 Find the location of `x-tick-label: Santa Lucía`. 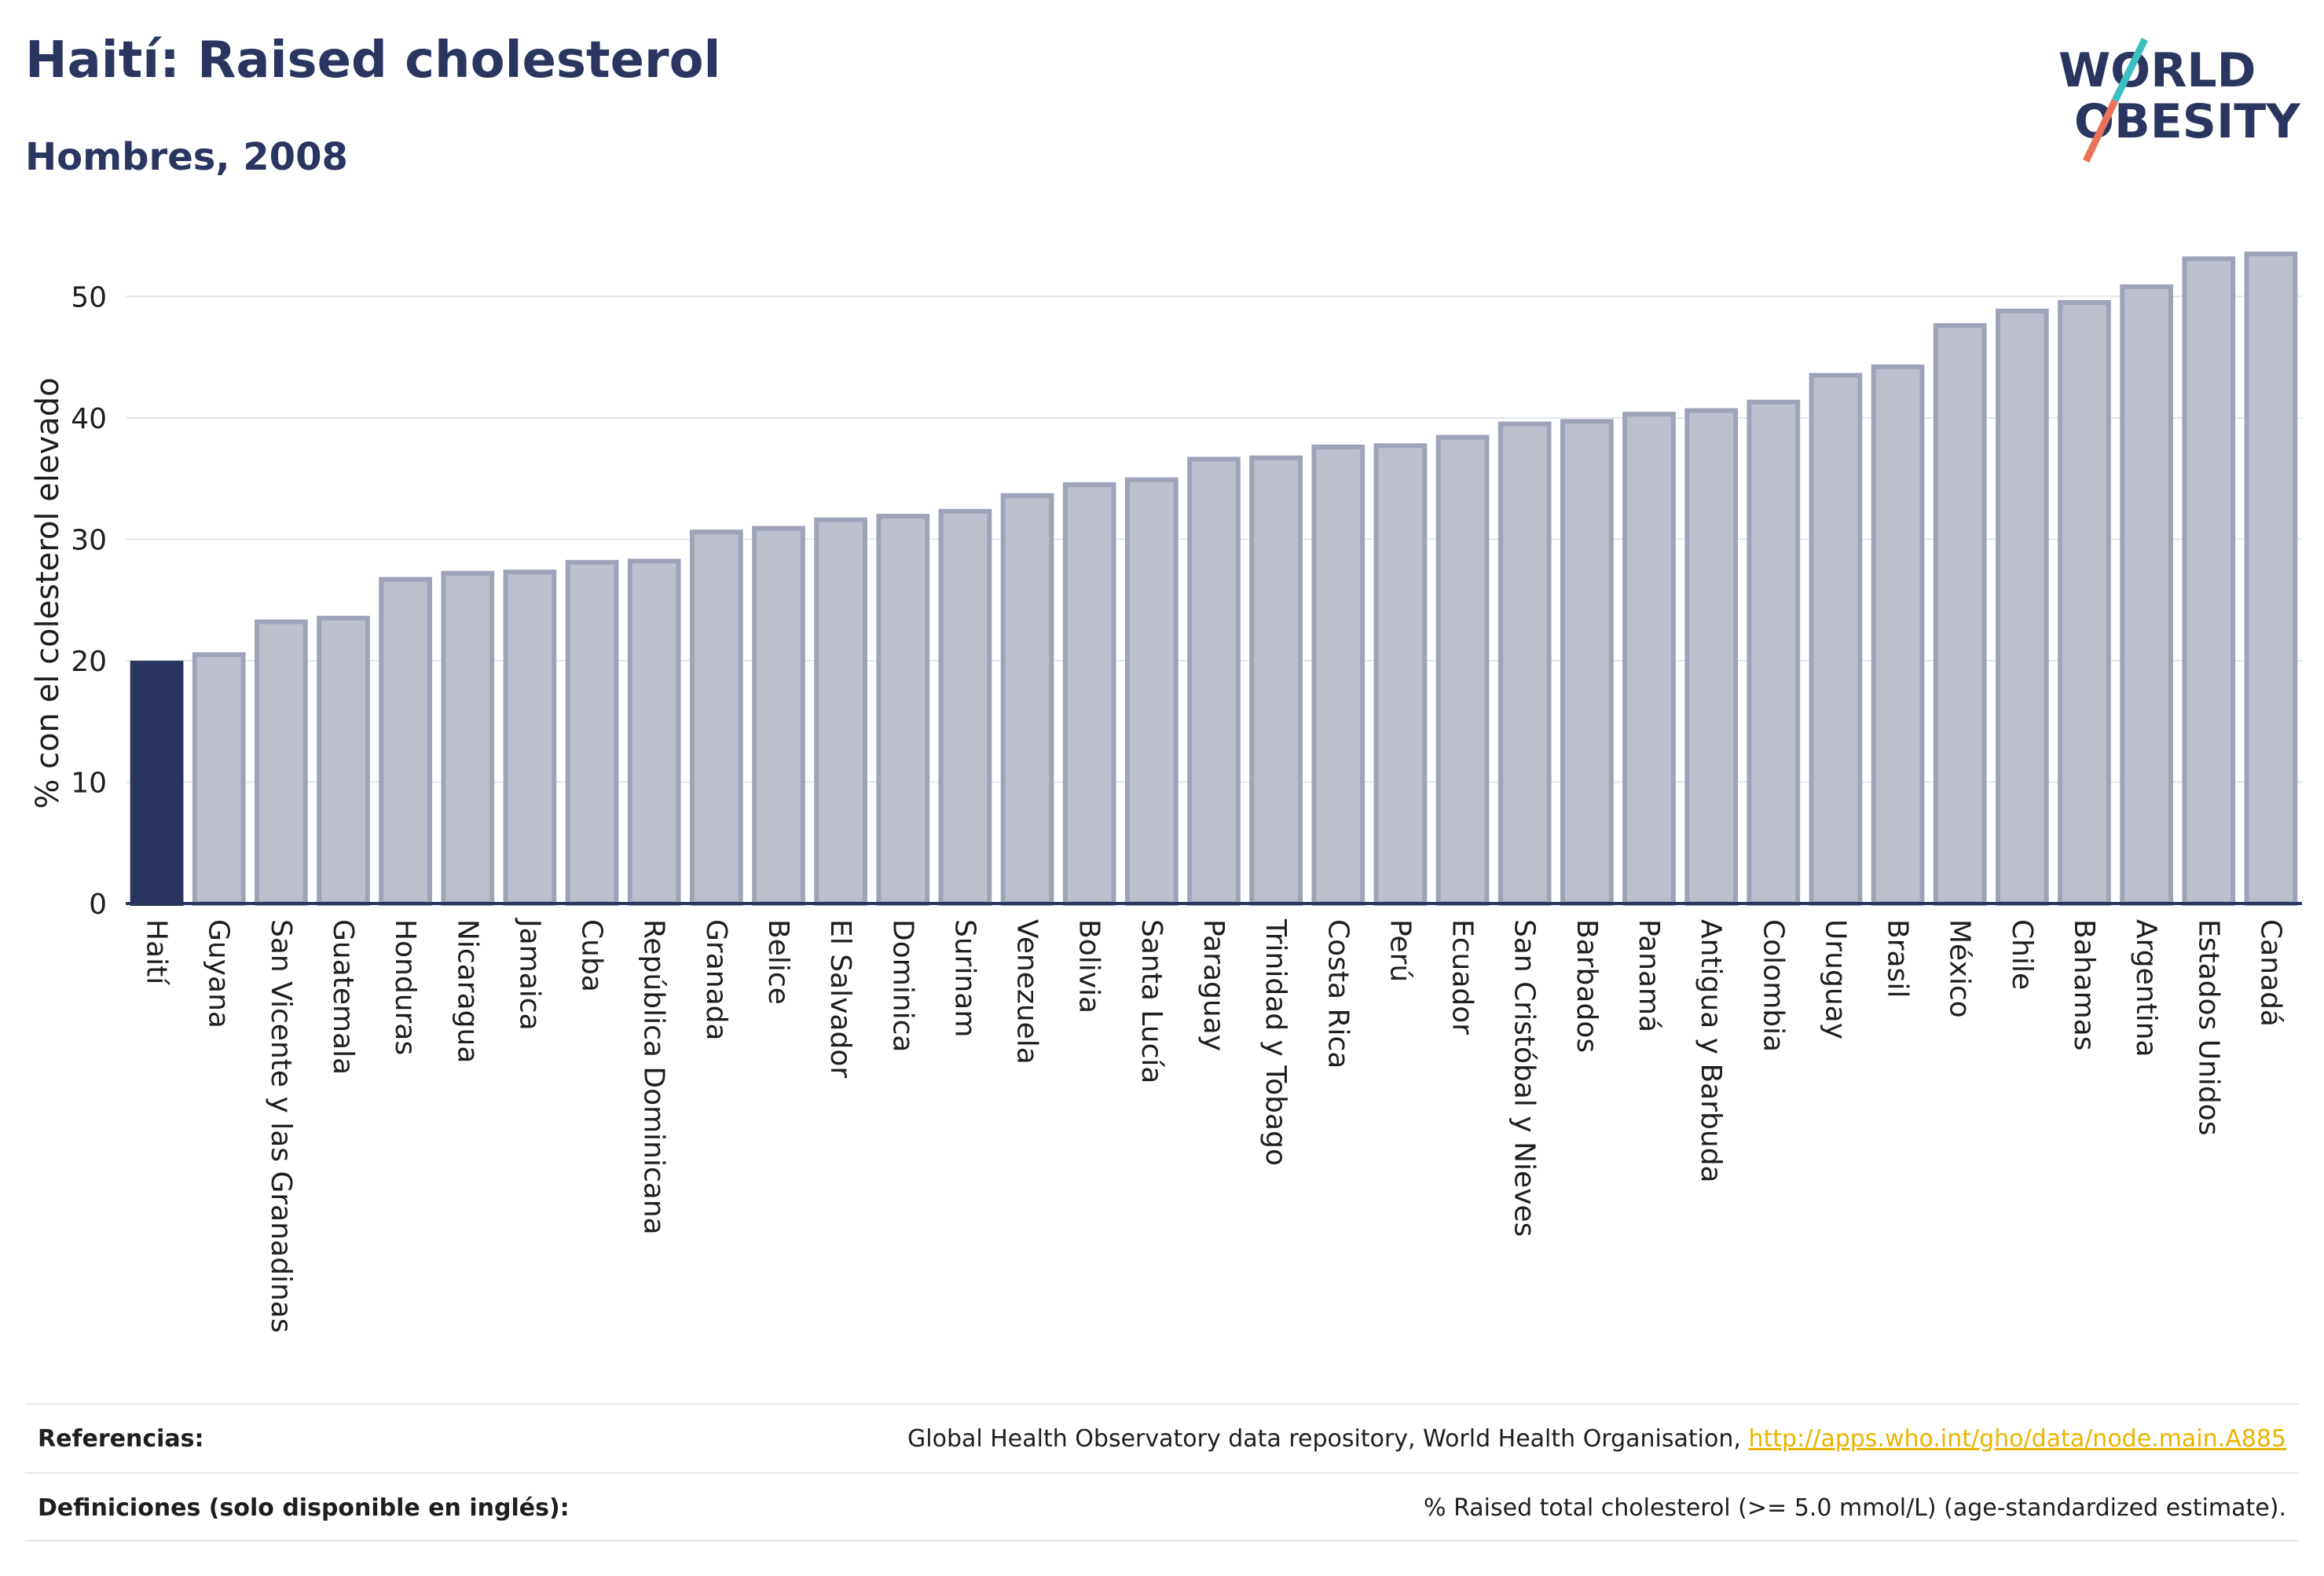

x-tick-label: Santa Lucía is located at coordinates (1151, 1001).